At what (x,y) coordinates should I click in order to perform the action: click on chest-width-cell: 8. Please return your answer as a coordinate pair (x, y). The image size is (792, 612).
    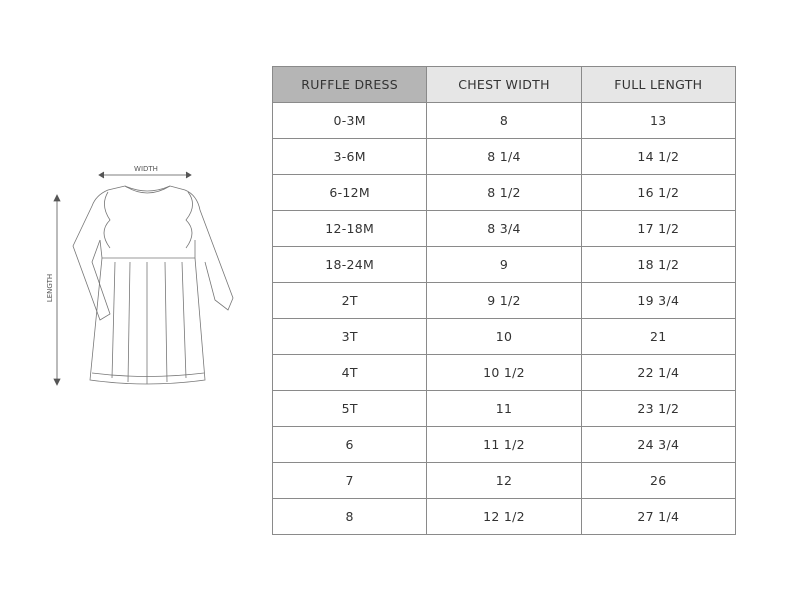
    Looking at the image, I should click on (504, 120).